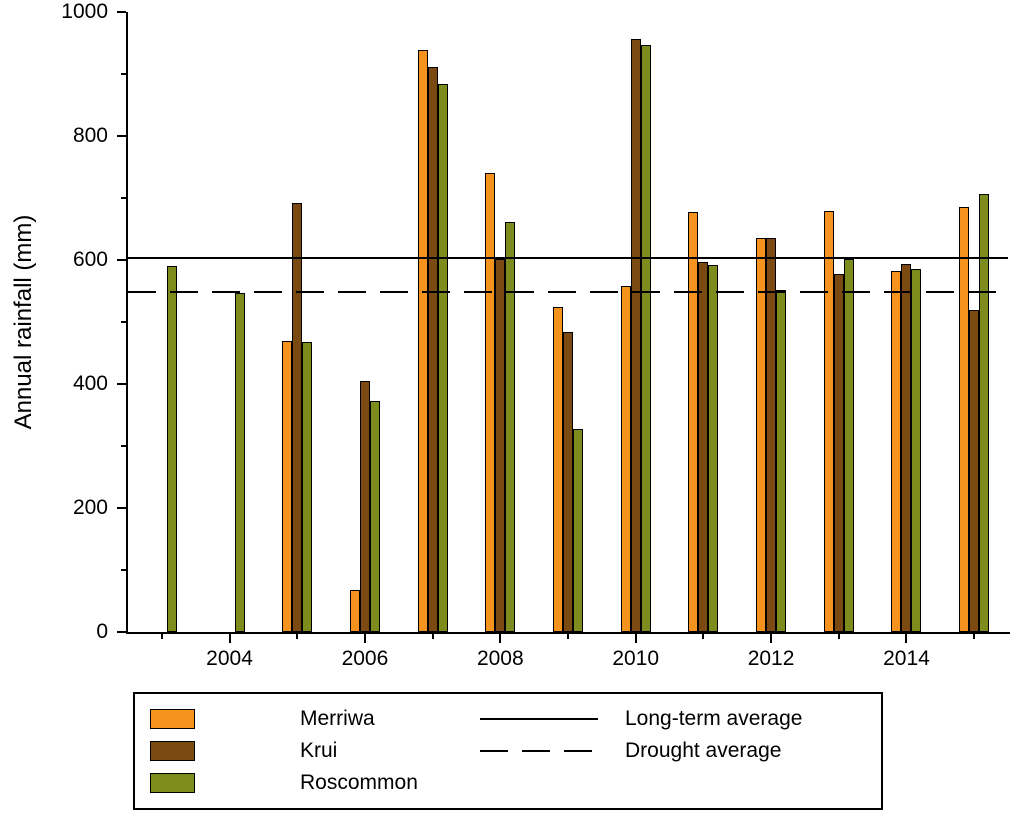 This screenshot has height=816, width=1016. Describe the element at coordinates (568, 633) in the screenshot. I see `x-axis-line` at that location.